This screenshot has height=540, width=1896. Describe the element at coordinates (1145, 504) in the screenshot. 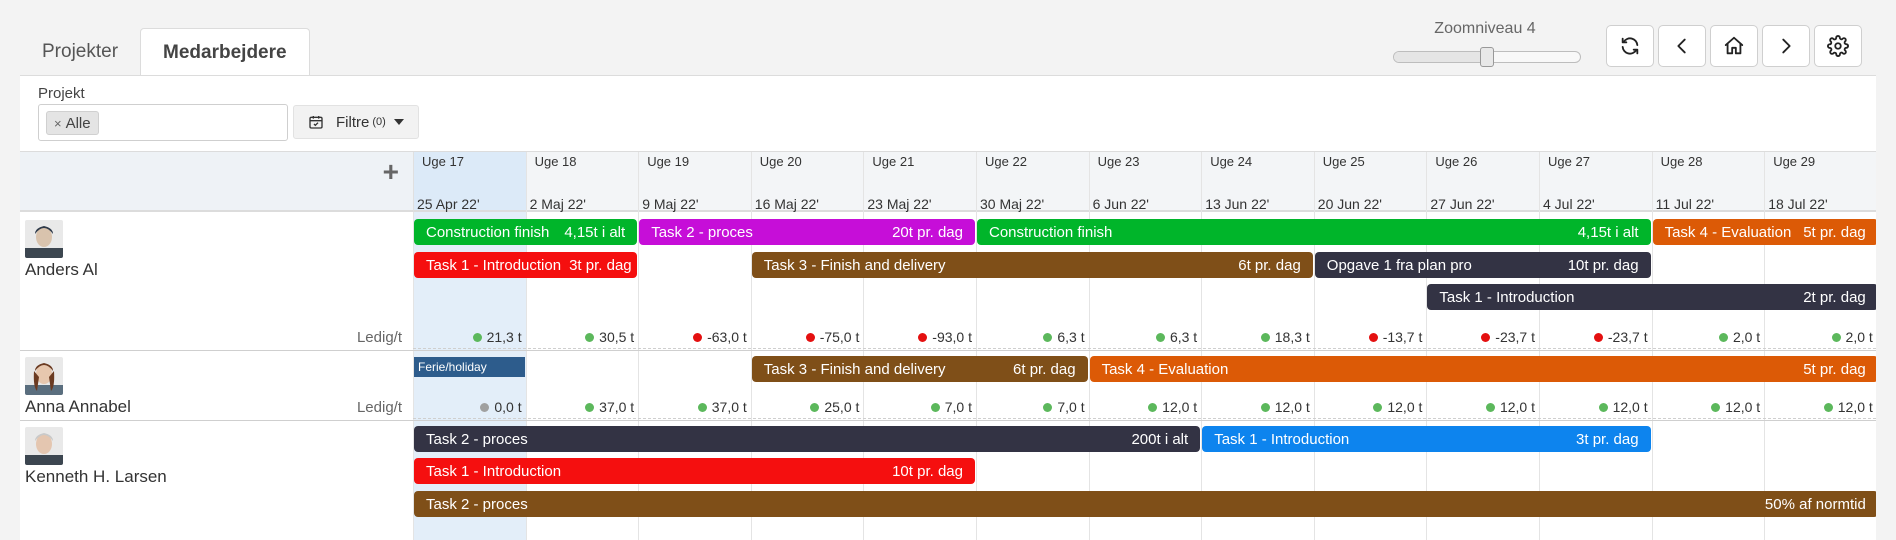

I see `task-bar: Task 2 - proces 50% af normtid` at that location.